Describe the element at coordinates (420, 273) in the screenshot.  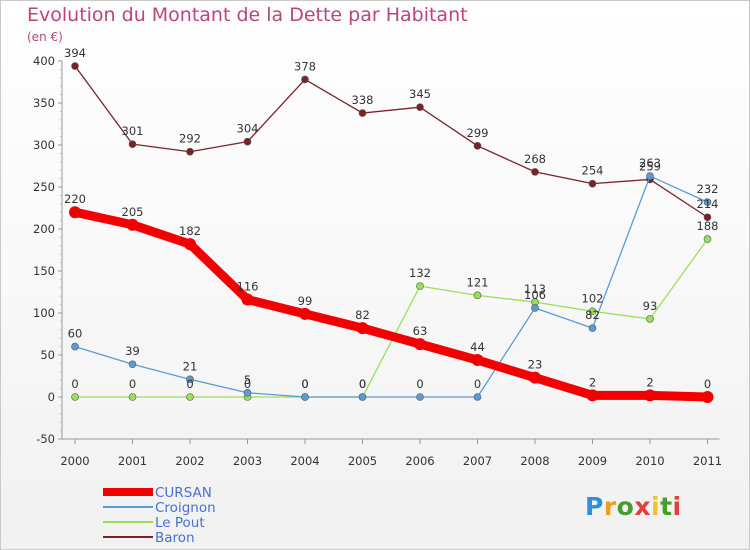
I see `data-label: 132` at that location.